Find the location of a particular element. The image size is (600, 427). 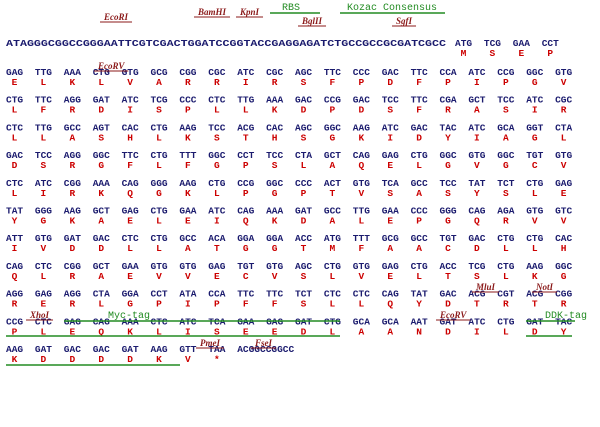

codon: CCT is located at coordinates (550, 43).